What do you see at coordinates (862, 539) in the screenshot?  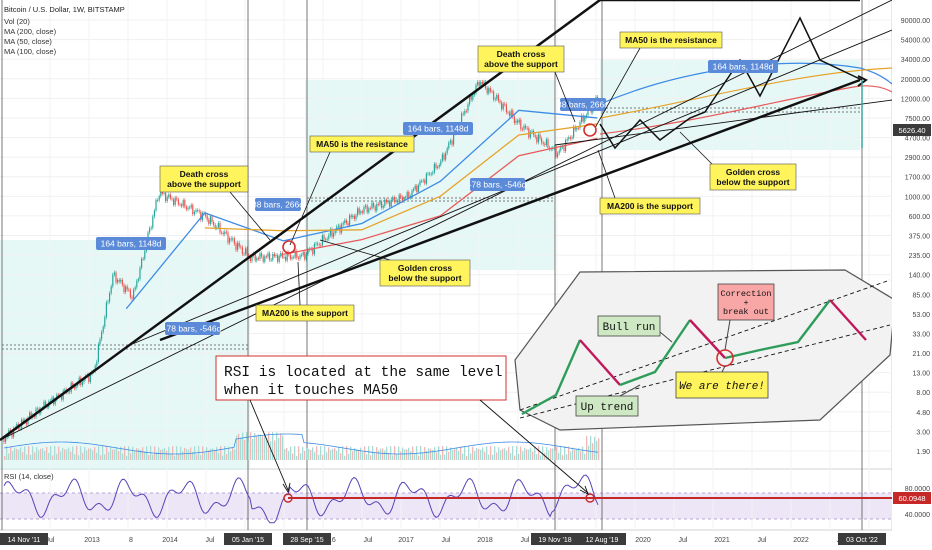 I see `time-highlight-bg` at bounding box center [862, 539].